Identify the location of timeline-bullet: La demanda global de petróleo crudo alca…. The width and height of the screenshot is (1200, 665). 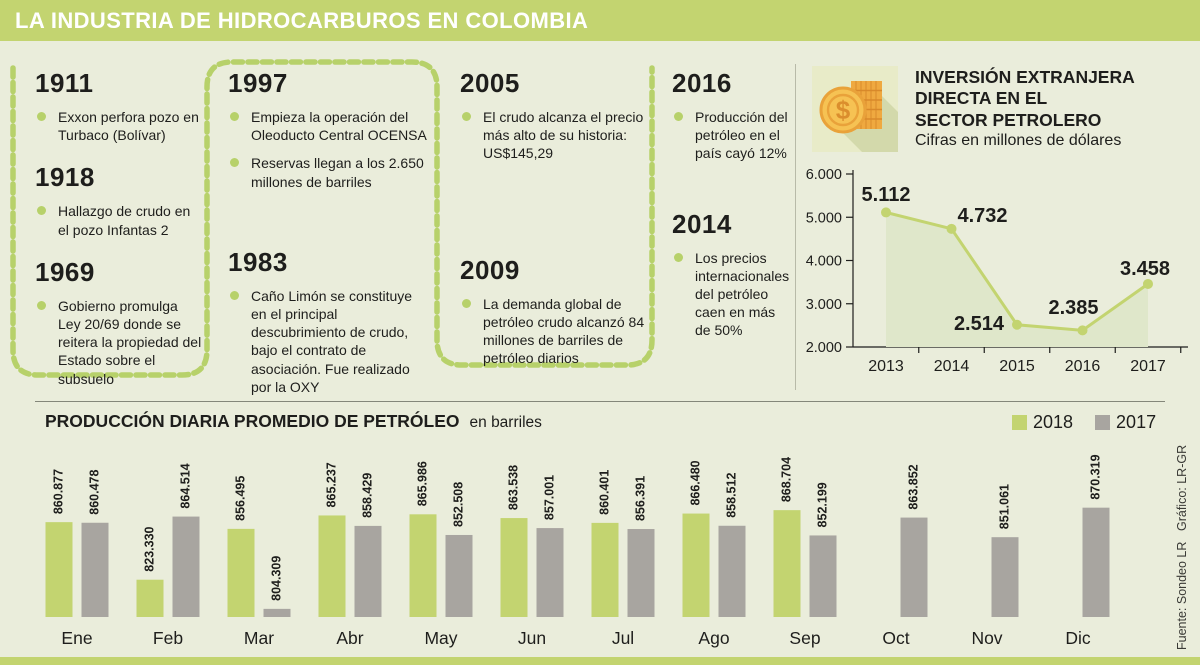
(552, 331).